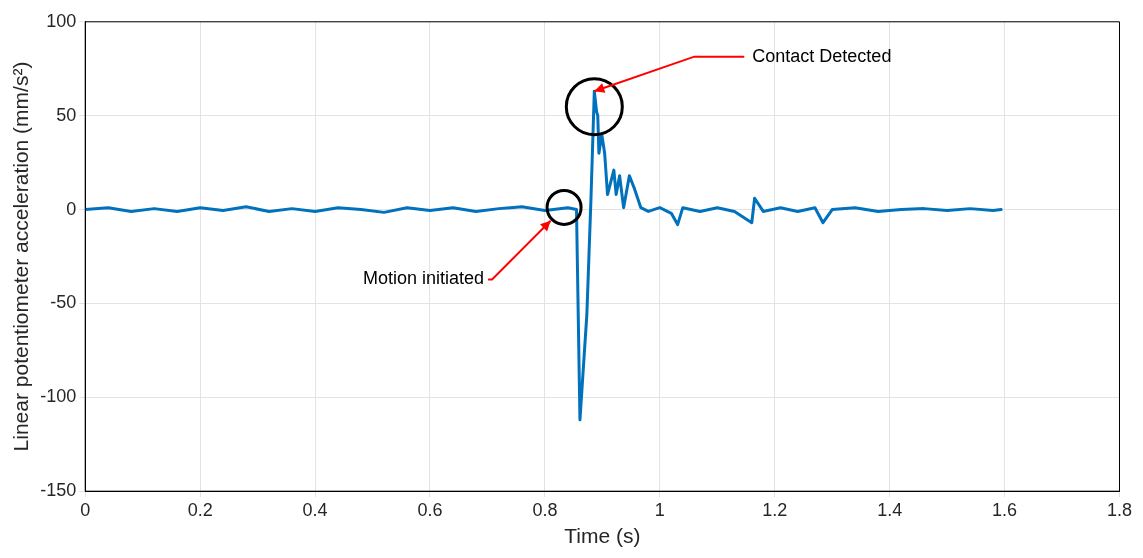 This screenshot has height=558, width=1143. What do you see at coordinates (58, 396) in the screenshot?
I see `y-tick-label: -100` at bounding box center [58, 396].